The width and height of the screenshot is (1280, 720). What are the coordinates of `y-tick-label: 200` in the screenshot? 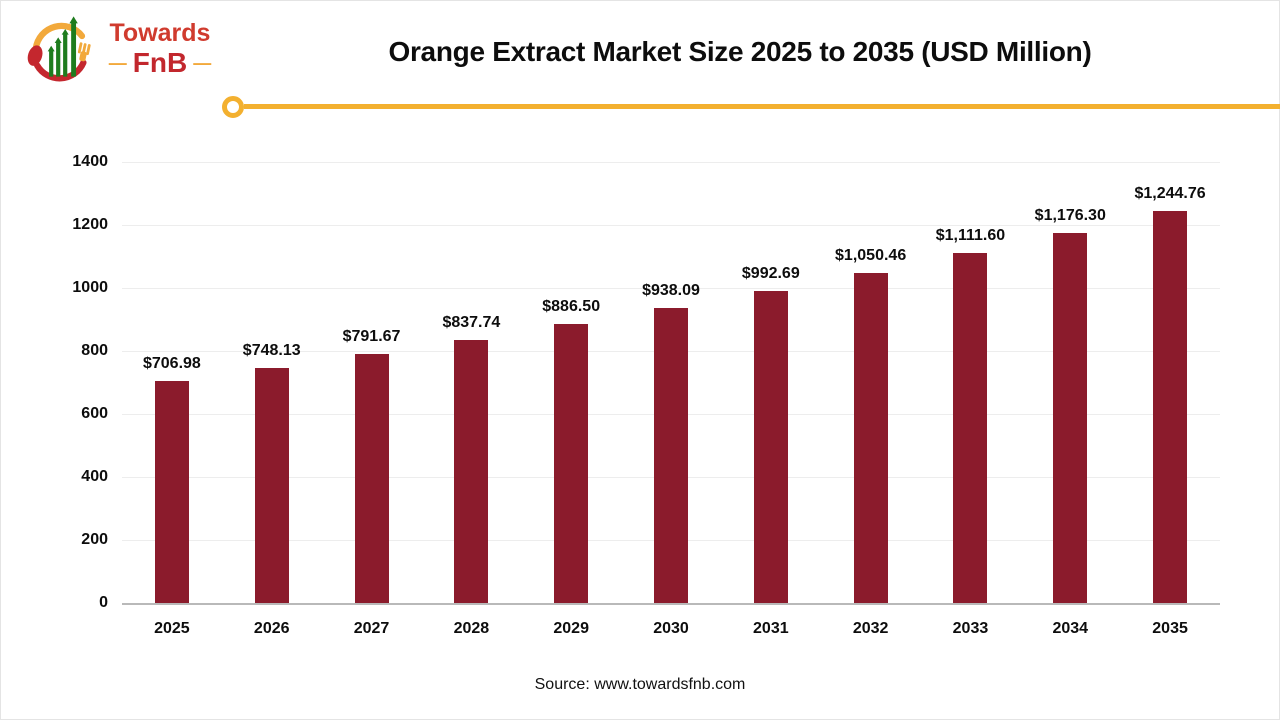 It's located at (94, 539).